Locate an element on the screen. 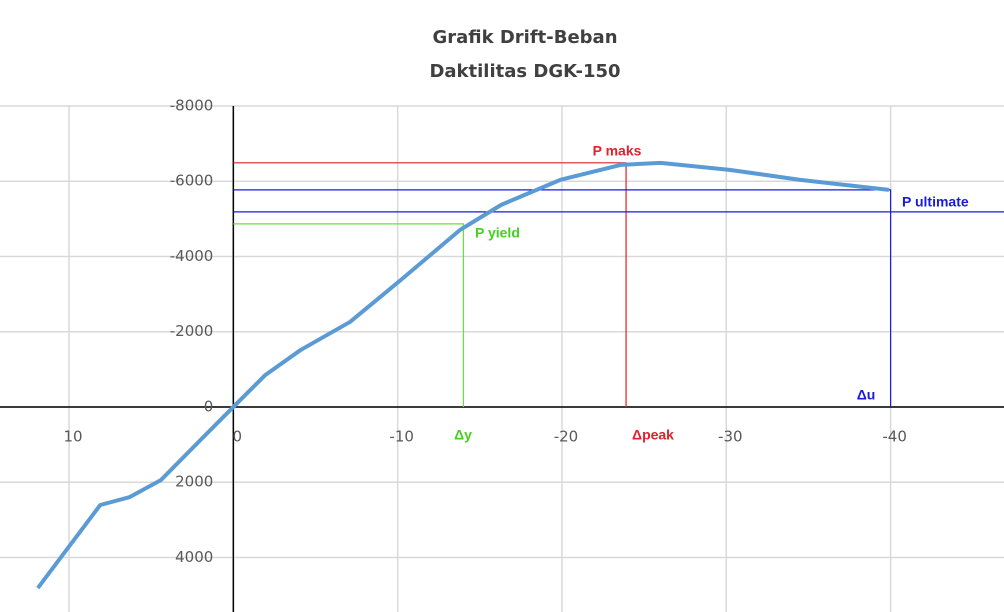  y-tick-label: -2000 is located at coordinates (192, 331).